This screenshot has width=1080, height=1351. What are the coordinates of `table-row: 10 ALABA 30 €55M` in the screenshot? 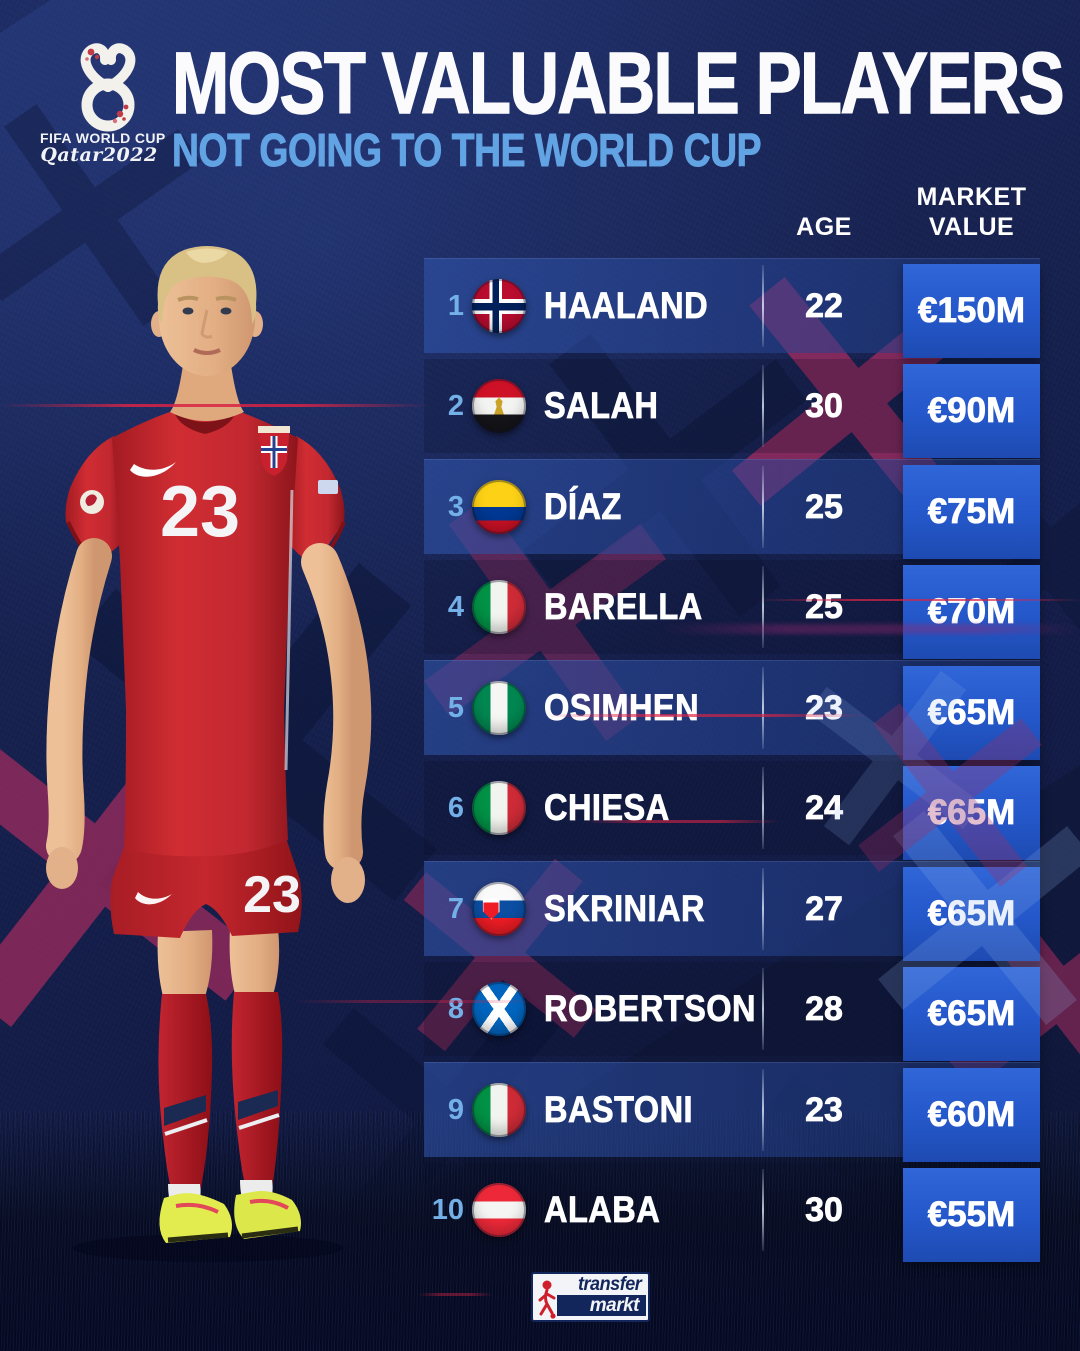 It's located at (732, 1212).